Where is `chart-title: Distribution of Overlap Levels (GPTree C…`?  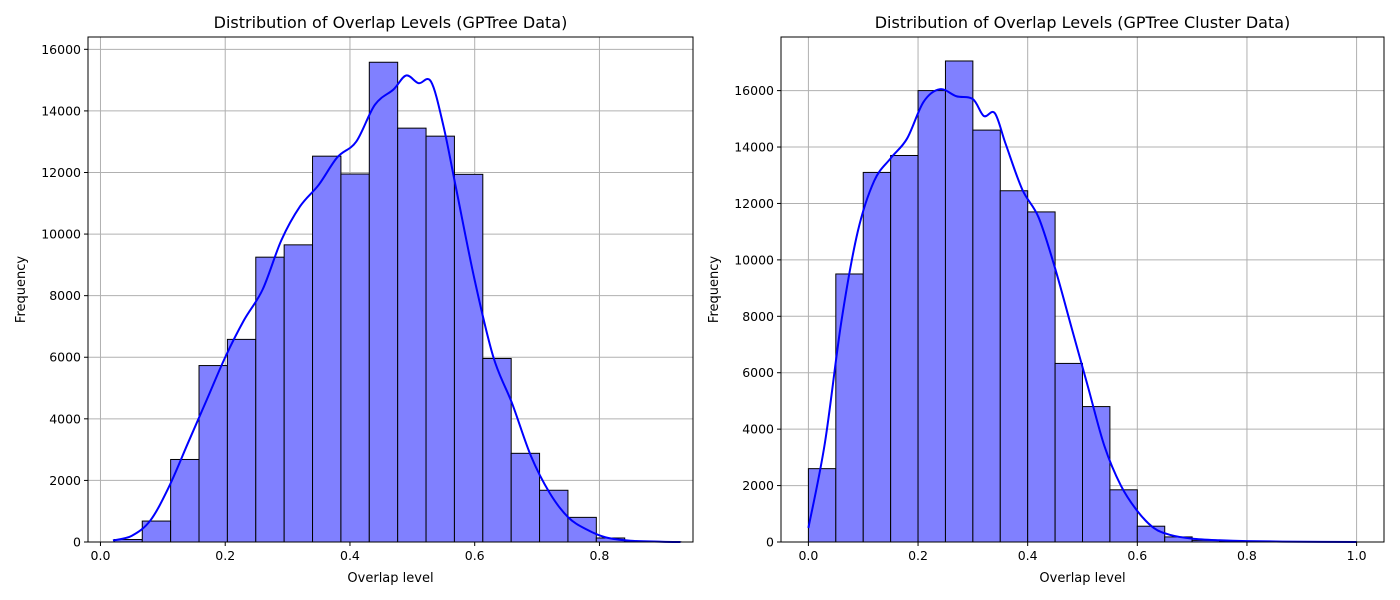
chart-title: Distribution of Overlap Levels (GPTree C… is located at coordinates (1083, 22).